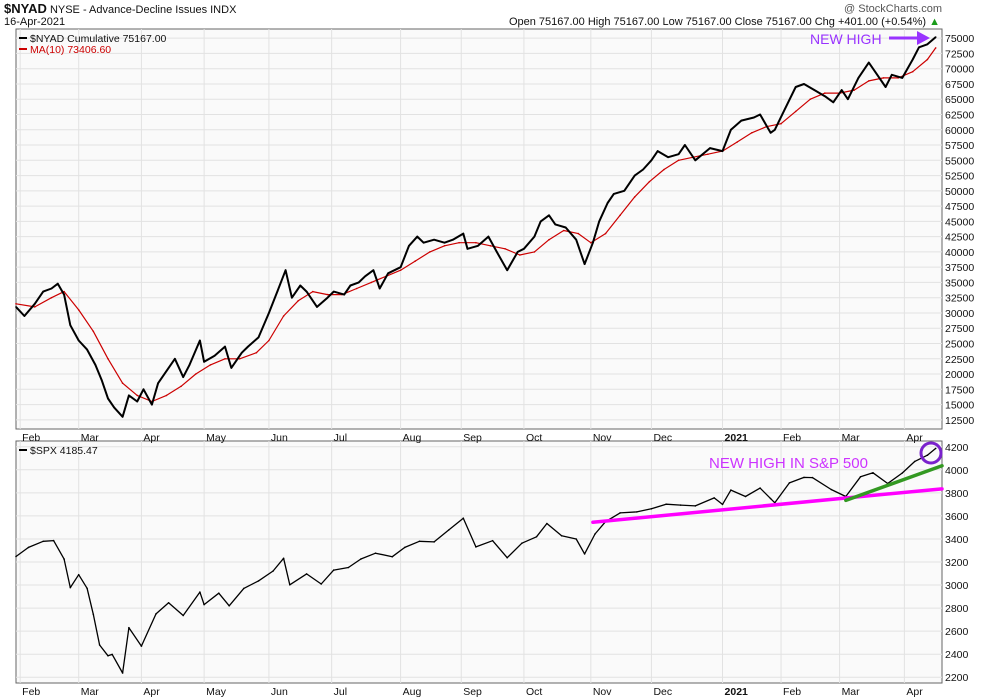 The width and height of the screenshot is (990, 700). What do you see at coordinates (788, 463) in the screenshot?
I see `spx-new-high-annotation: NEW HIGH IN S&P 500` at bounding box center [788, 463].